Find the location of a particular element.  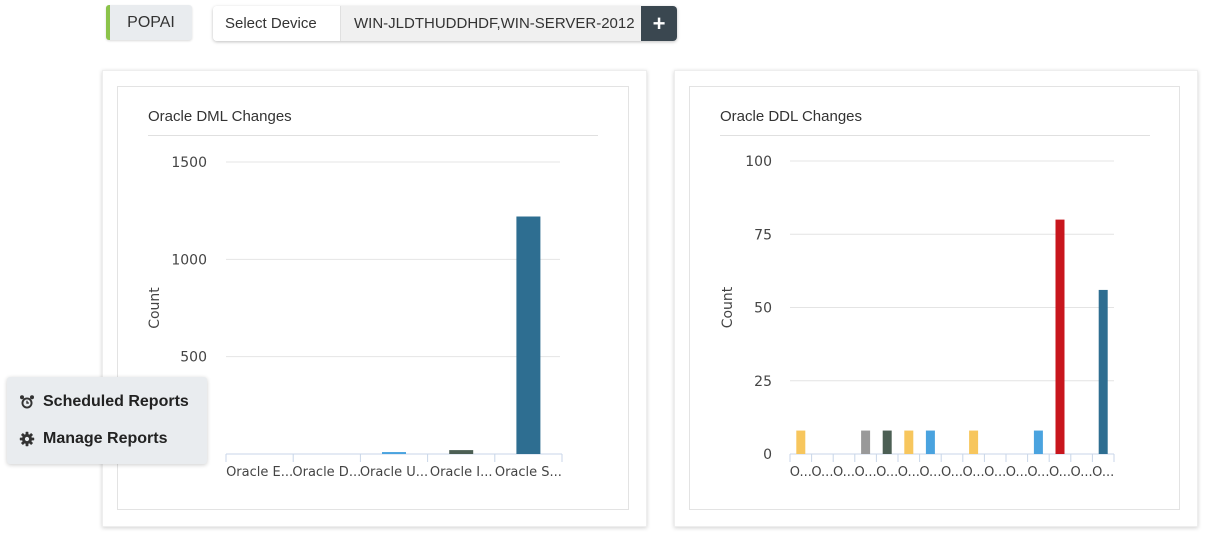

device-input: WIN-JLDTHUDDHDF,WIN-SERVER-2012 is located at coordinates (491, 23).